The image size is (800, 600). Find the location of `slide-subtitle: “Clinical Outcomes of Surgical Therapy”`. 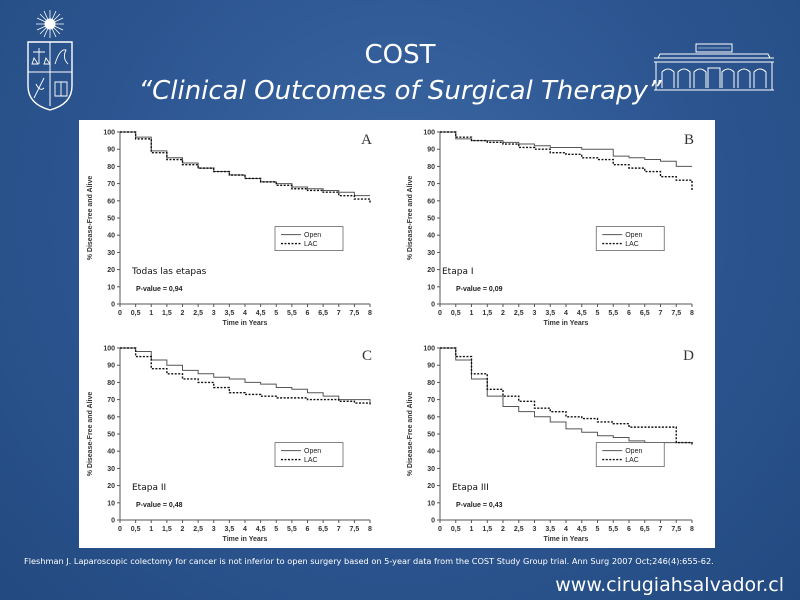

slide-subtitle: “Clinical Outcomes of Surgical Therapy” is located at coordinates (400, 91).